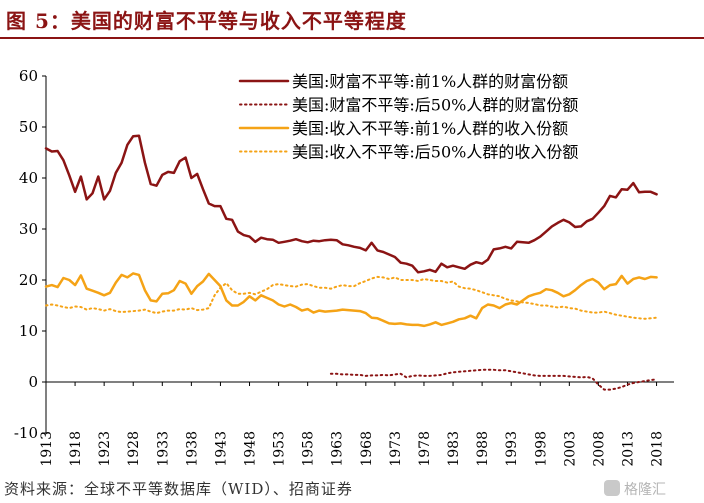  I want to click on legend-label-4: 美国:收入不平等:后50%人群的收入份额, so click(435, 152).